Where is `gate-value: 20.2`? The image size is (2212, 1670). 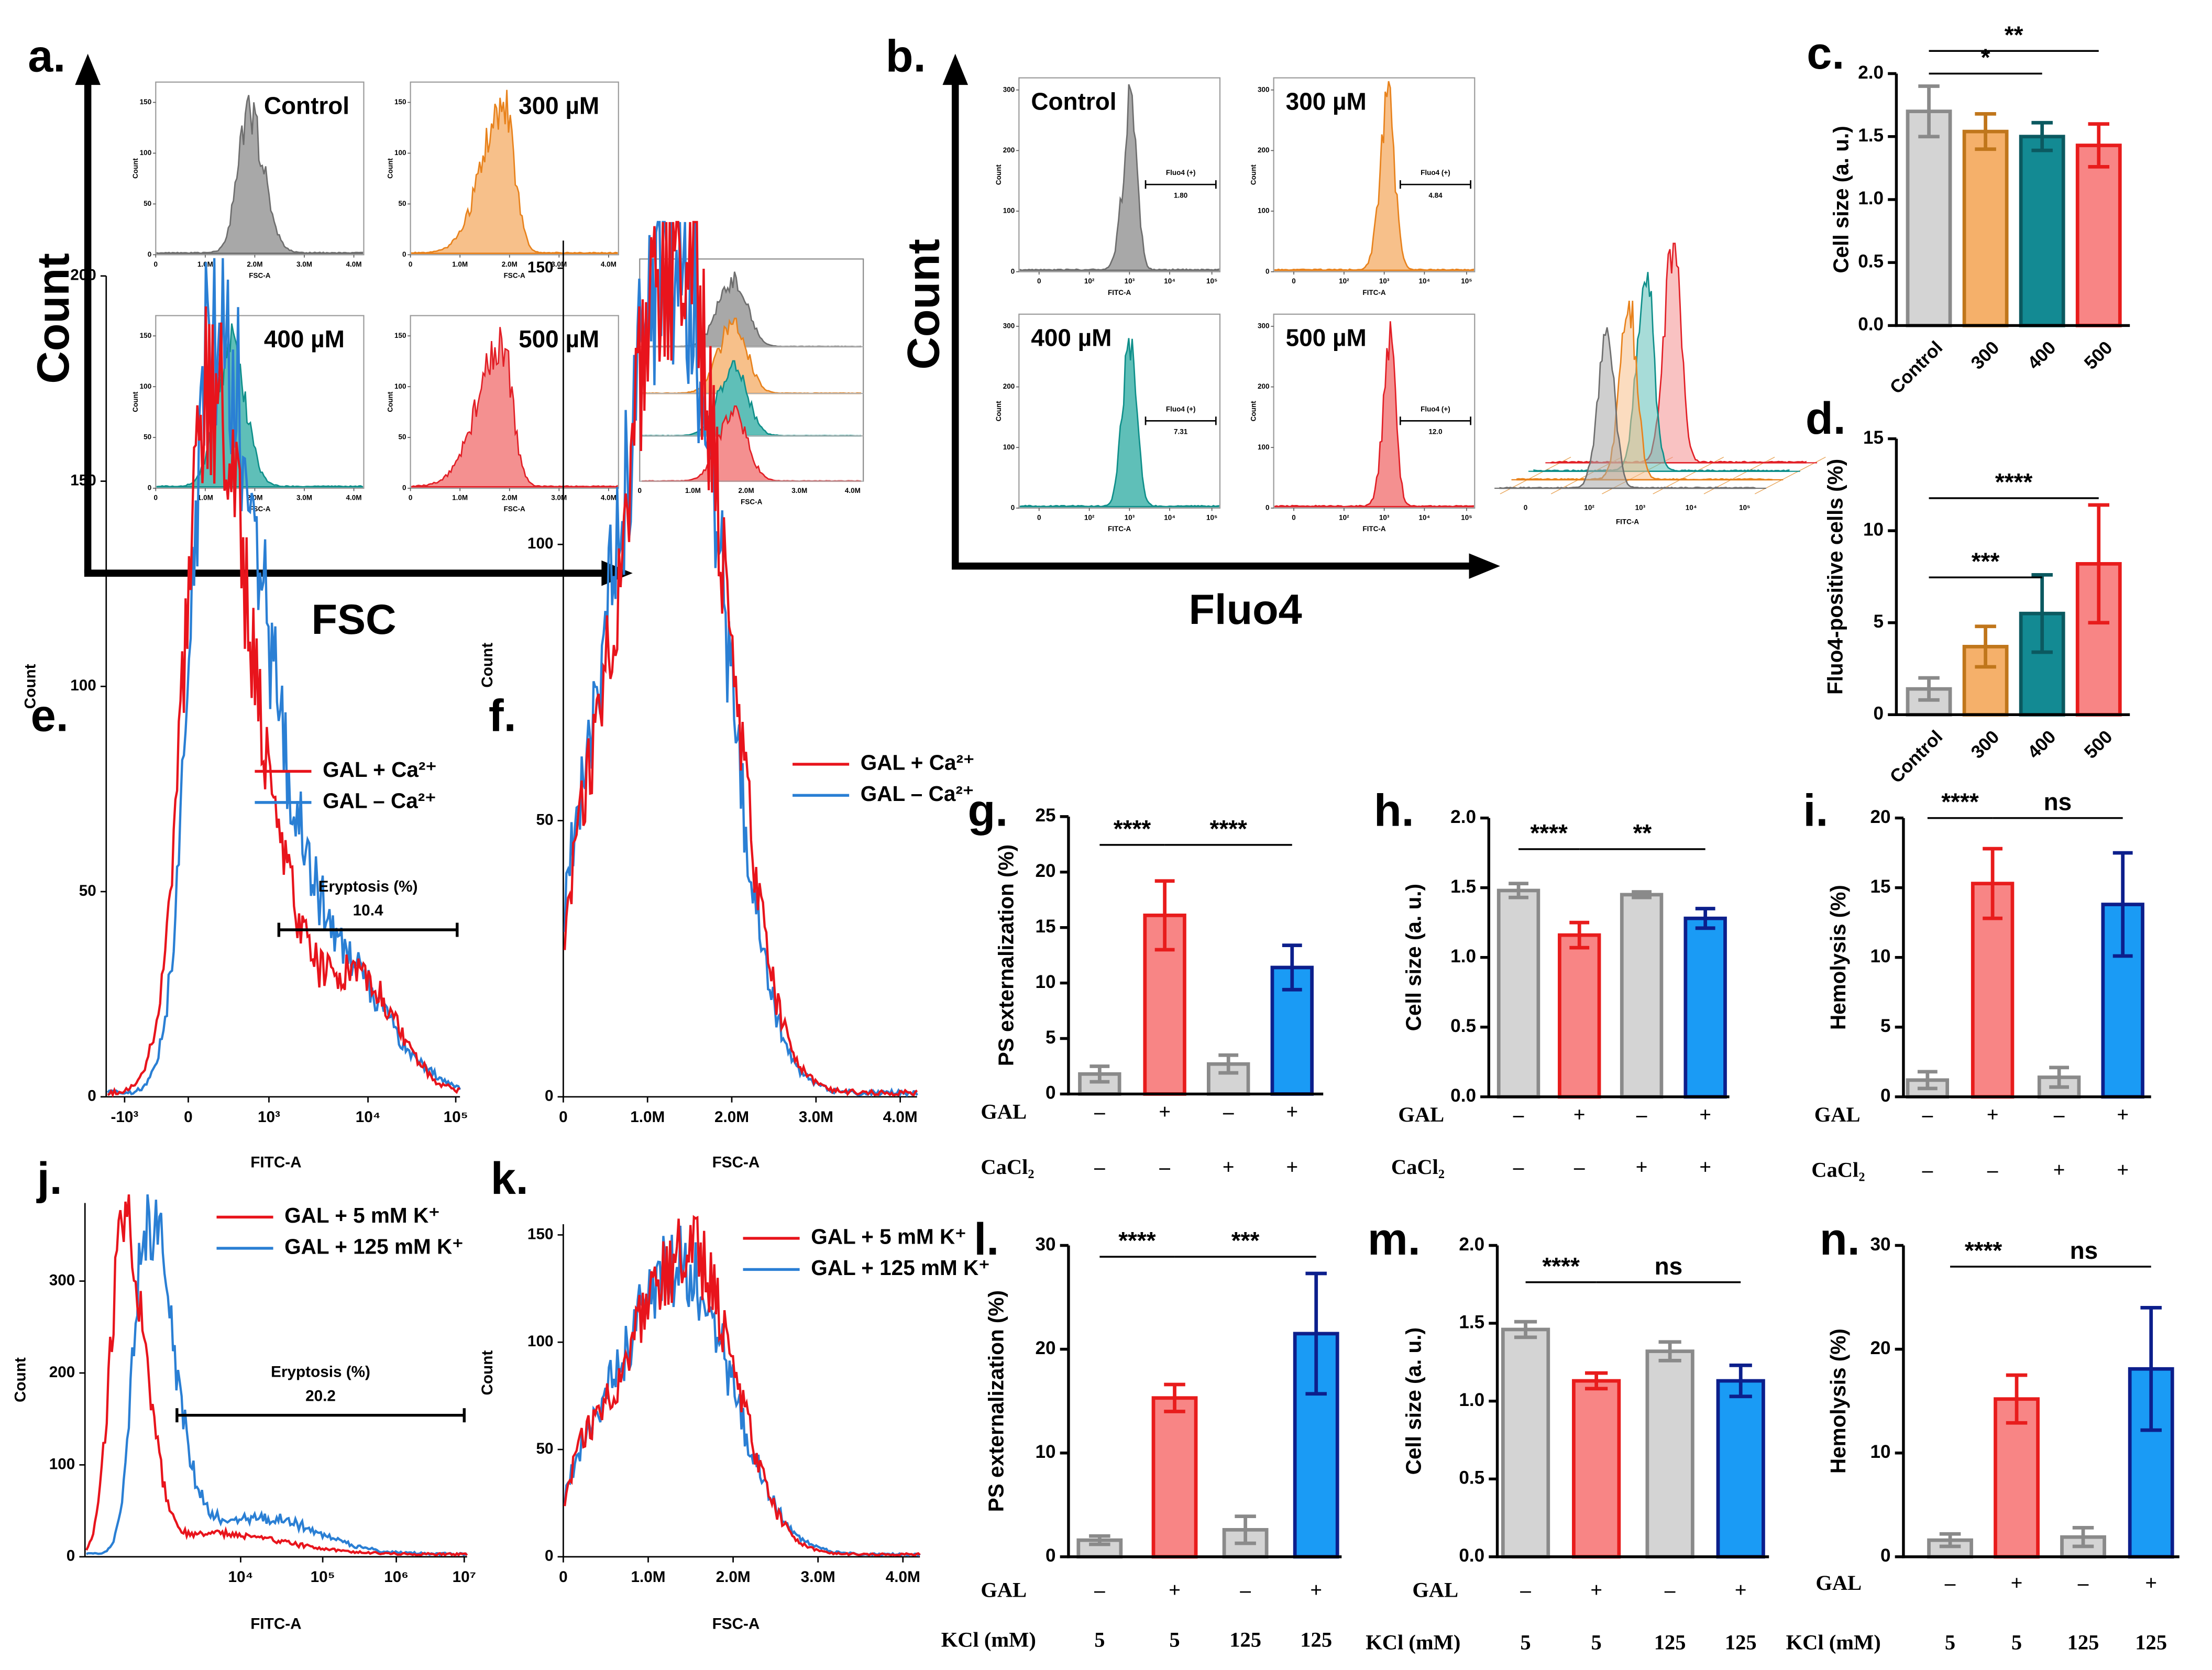
gate-value: 20.2 is located at coordinates (320, 1396).